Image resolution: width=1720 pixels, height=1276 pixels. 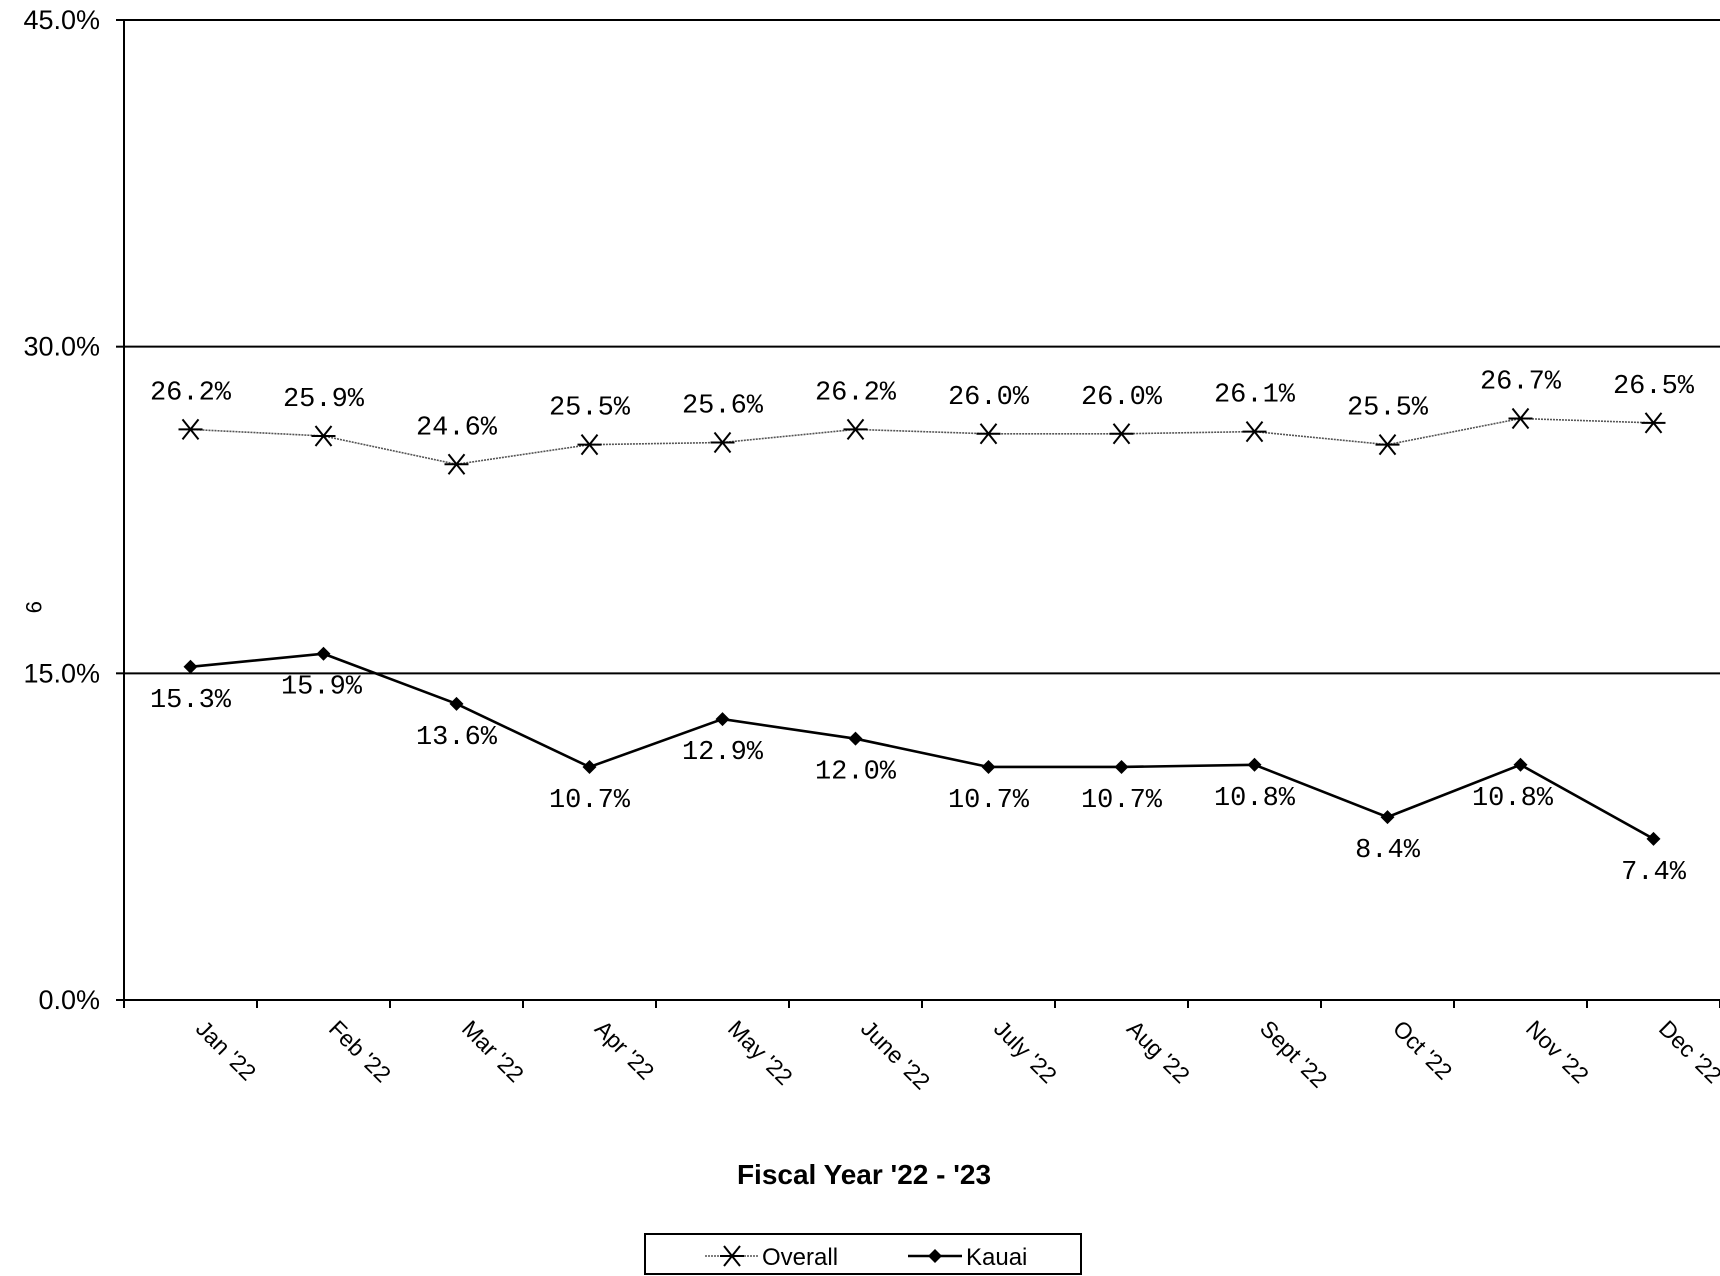 I want to click on data-label-overall-11: 26.5%, so click(x=1654, y=387).